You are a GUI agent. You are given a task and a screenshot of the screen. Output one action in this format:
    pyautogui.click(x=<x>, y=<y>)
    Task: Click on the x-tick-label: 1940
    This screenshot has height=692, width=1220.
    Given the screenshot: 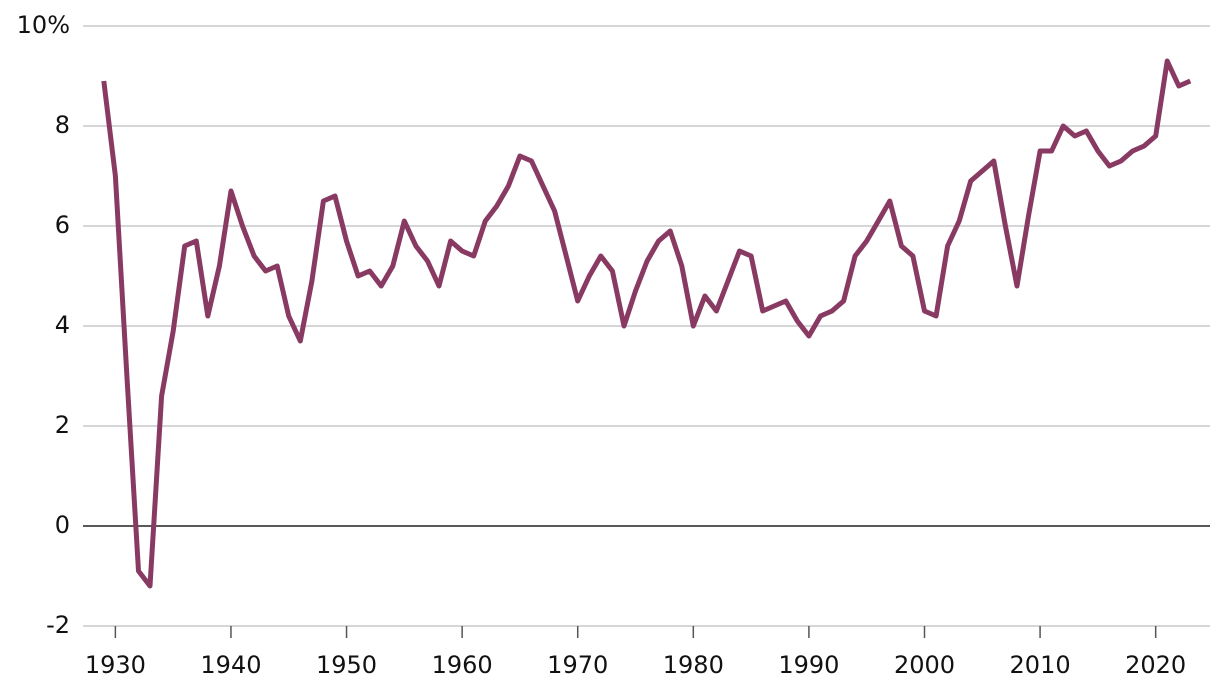 What is the action you would take?
    pyautogui.click(x=230, y=665)
    